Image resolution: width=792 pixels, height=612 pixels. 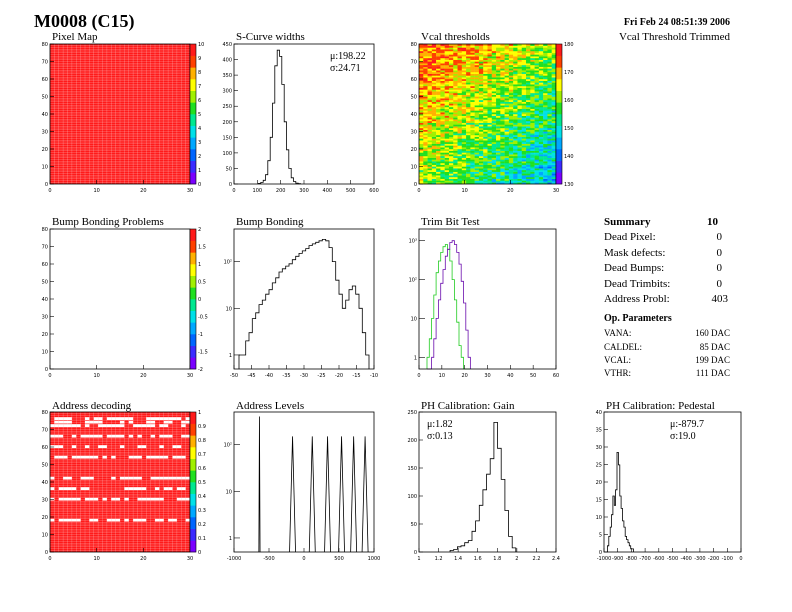 What do you see at coordinates (303, 559) in the screenshot?
I see `x-tick-label: 0` at bounding box center [303, 559].